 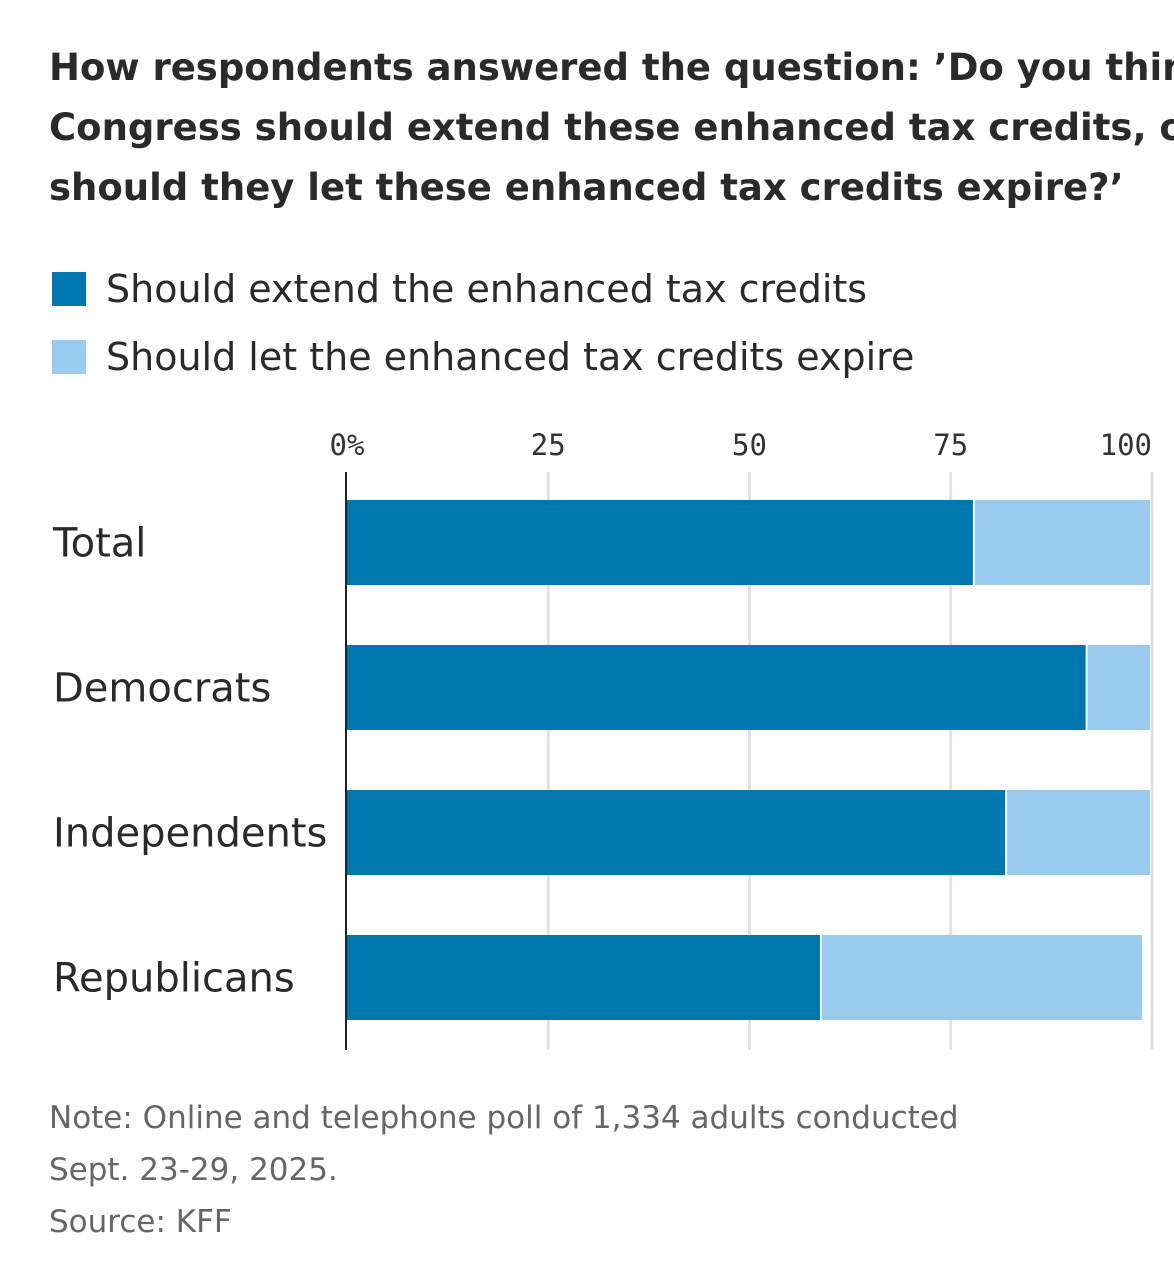 I want to click on source-line: Source: KFF, so click(x=140, y=1222).